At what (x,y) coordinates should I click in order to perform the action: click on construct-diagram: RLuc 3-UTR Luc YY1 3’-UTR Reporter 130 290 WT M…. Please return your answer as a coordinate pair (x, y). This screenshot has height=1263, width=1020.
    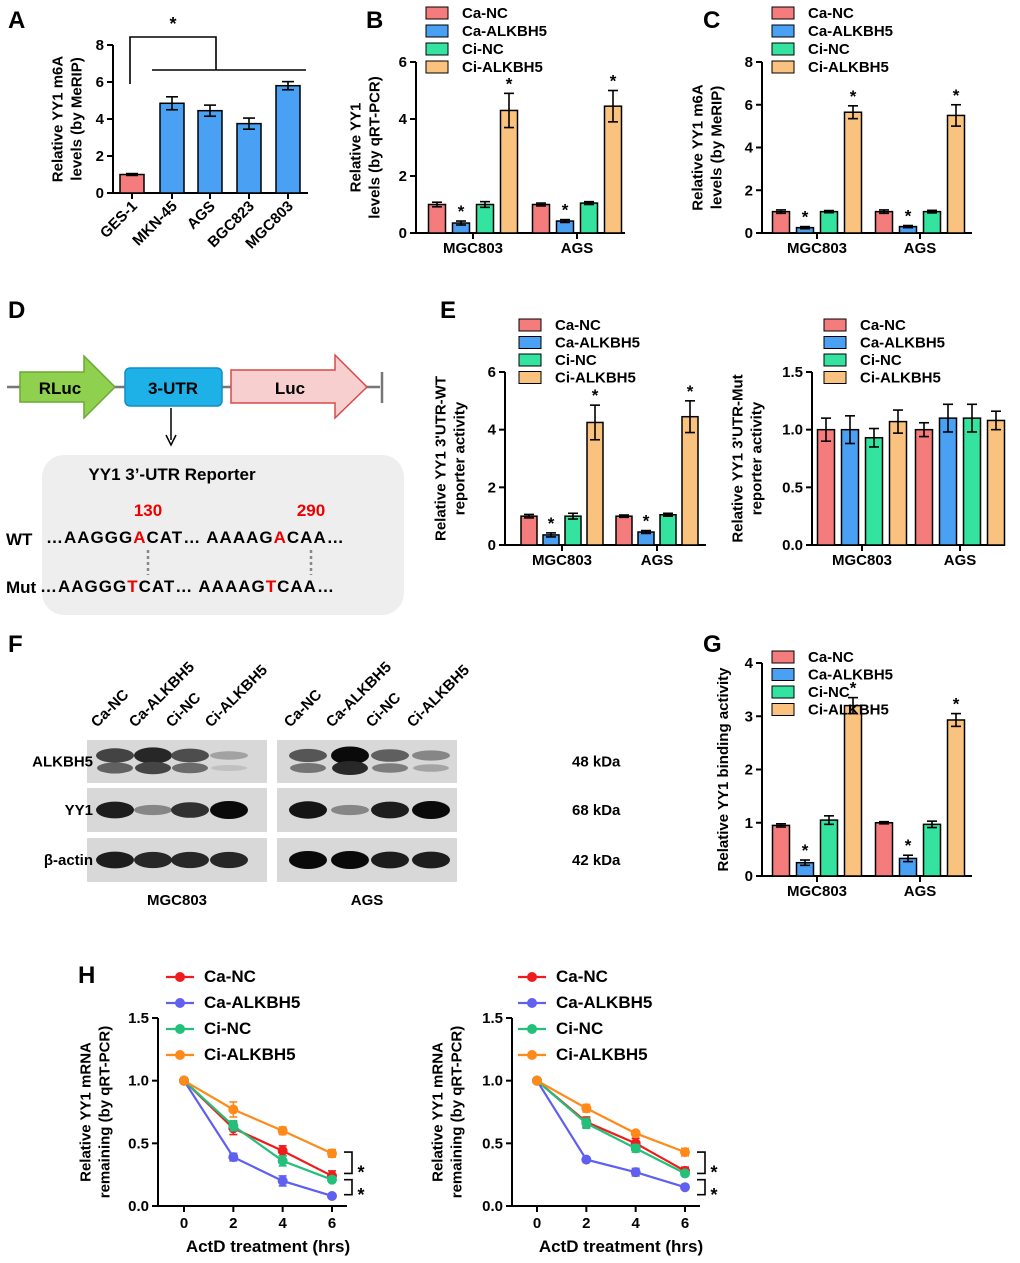
    Looking at the image, I should click on (205, 484).